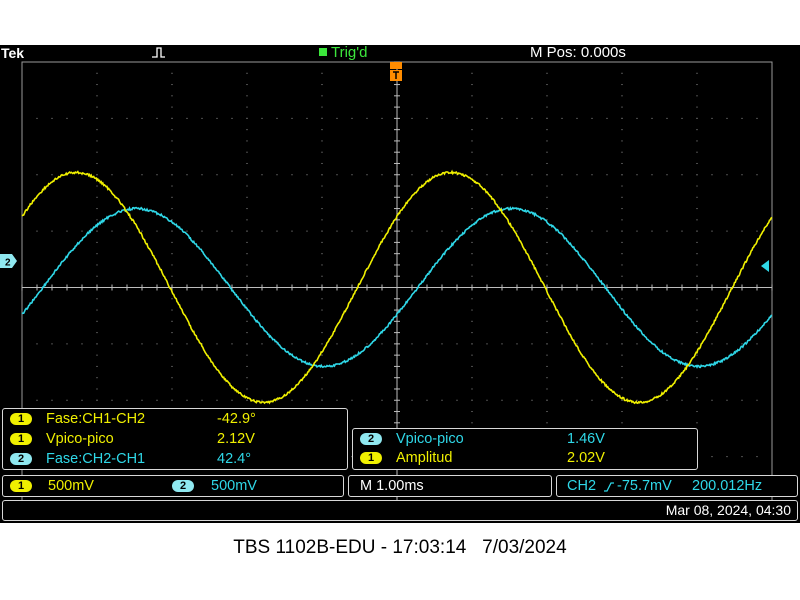 The image size is (800, 600). I want to click on trigger-level-marker, so click(765, 266).